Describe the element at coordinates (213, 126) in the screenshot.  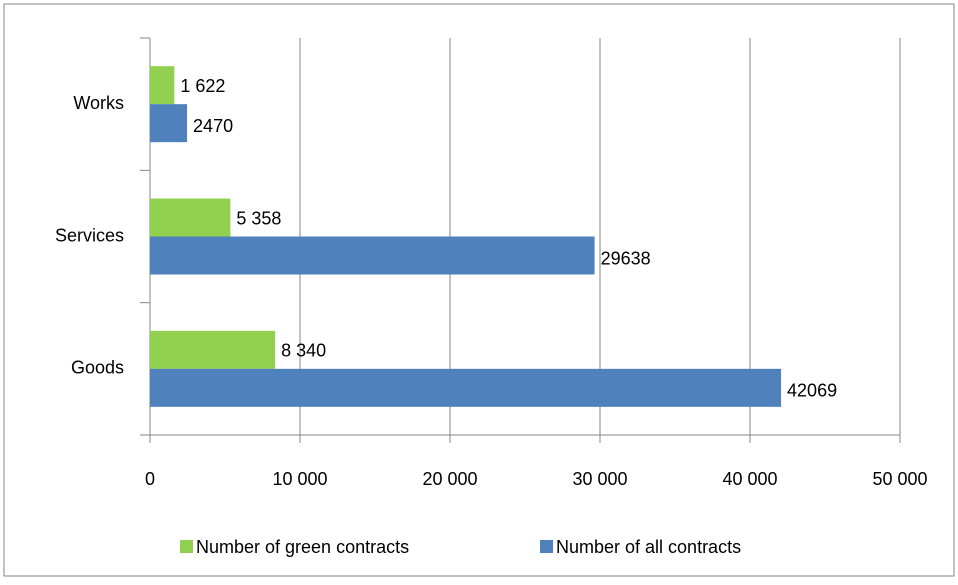
I see `value-label: 2470` at that location.